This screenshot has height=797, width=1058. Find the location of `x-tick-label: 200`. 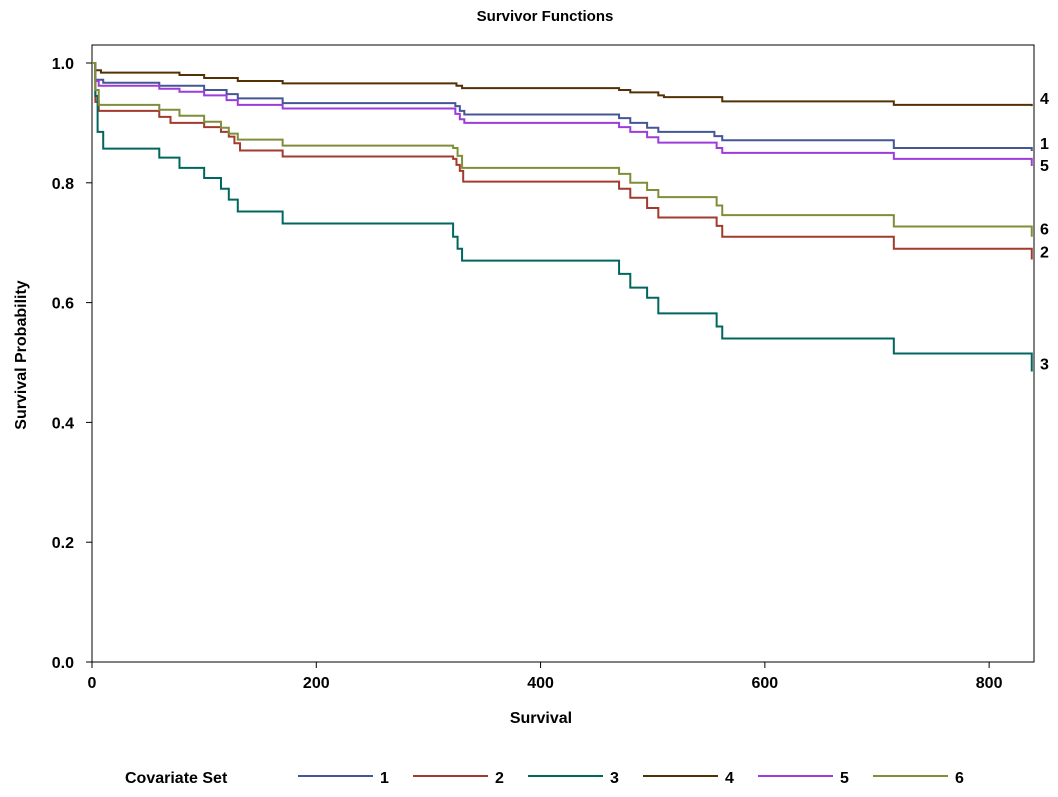

x-tick-label: 200 is located at coordinates (316, 683).